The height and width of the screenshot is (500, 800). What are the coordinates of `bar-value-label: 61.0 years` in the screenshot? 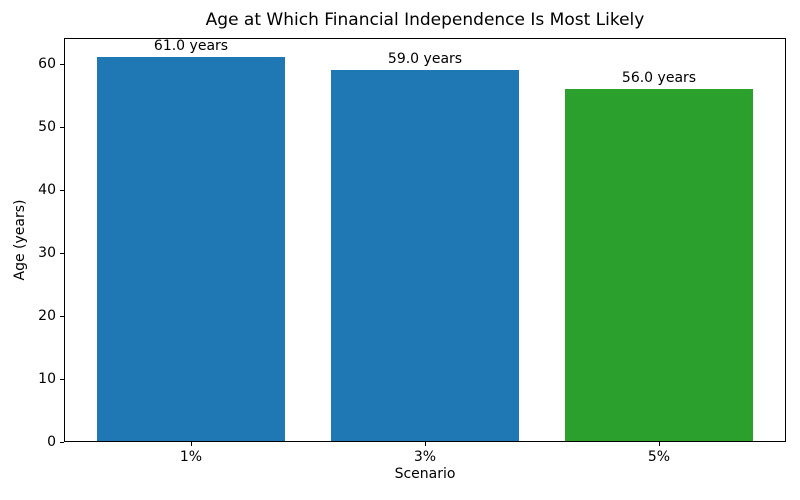 It's located at (191, 46).